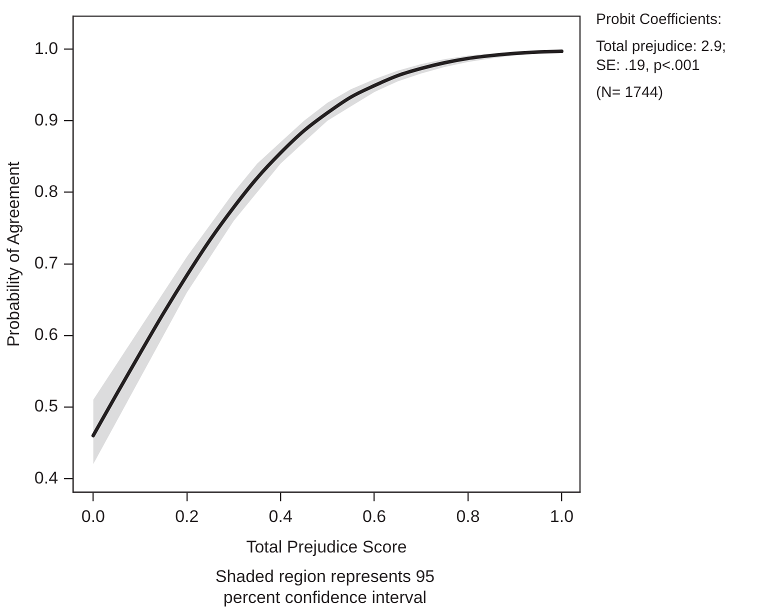  Describe the element at coordinates (46, 406) in the screenshot. I see `y-tick-label: 0.5` at that location.